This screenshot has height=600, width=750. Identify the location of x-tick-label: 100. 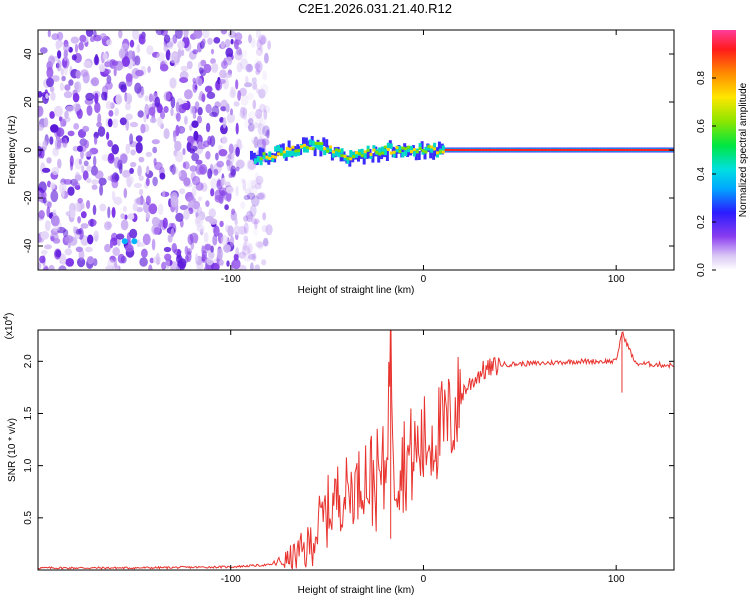
(616, 579).